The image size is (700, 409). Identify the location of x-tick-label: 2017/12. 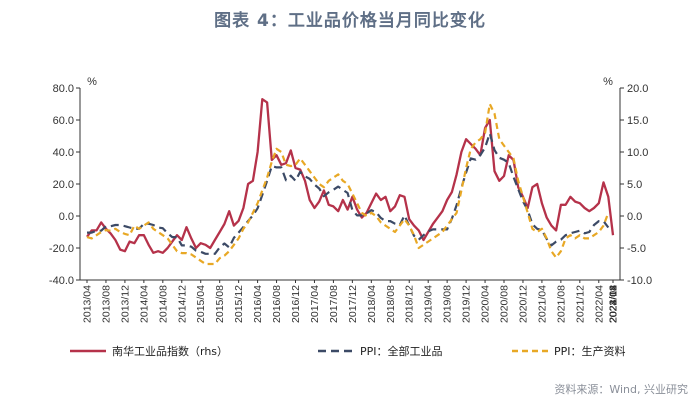
(353, 304).